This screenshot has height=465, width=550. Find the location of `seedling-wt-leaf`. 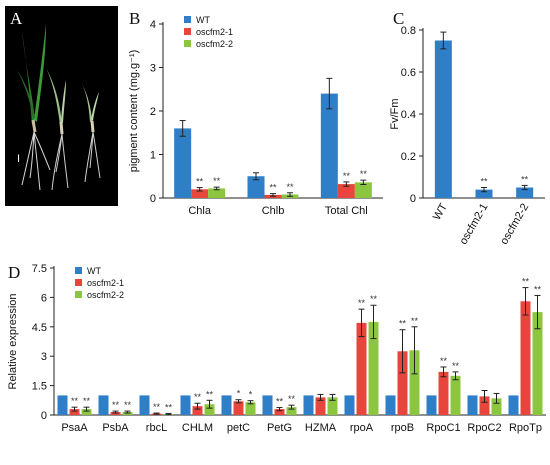

seedling-wt-leaf is located at coordinates (40, 73).